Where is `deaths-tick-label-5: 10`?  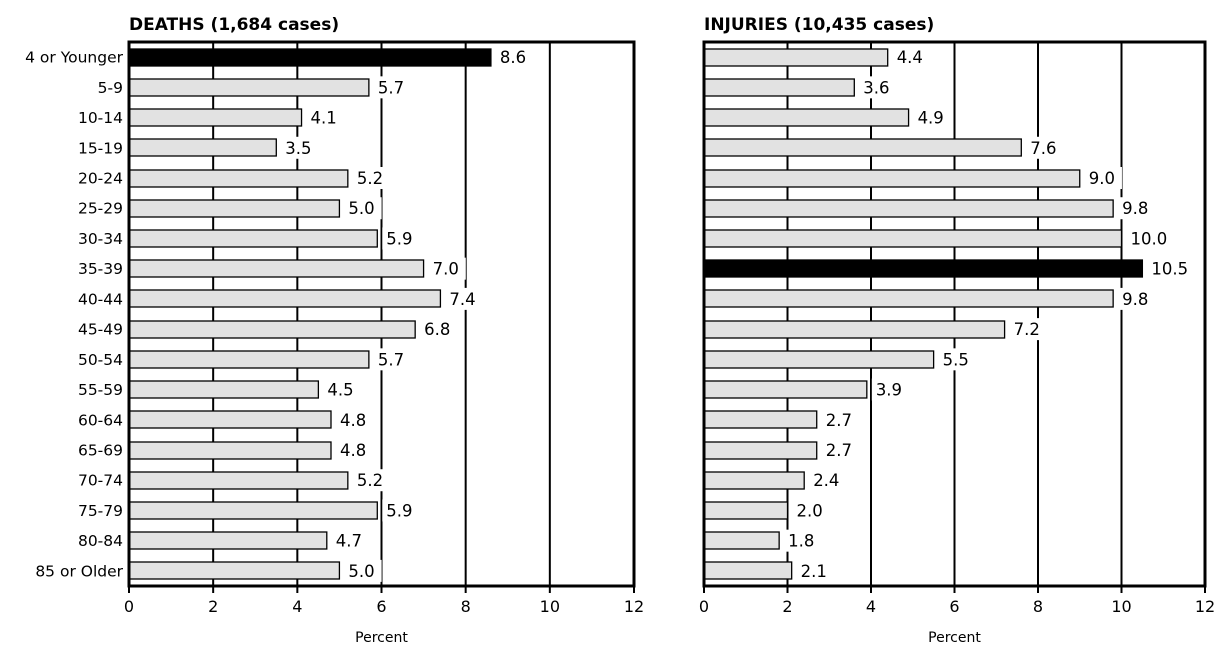
deaths-tick-label-5: 10 is located at coordinates (550, 606).